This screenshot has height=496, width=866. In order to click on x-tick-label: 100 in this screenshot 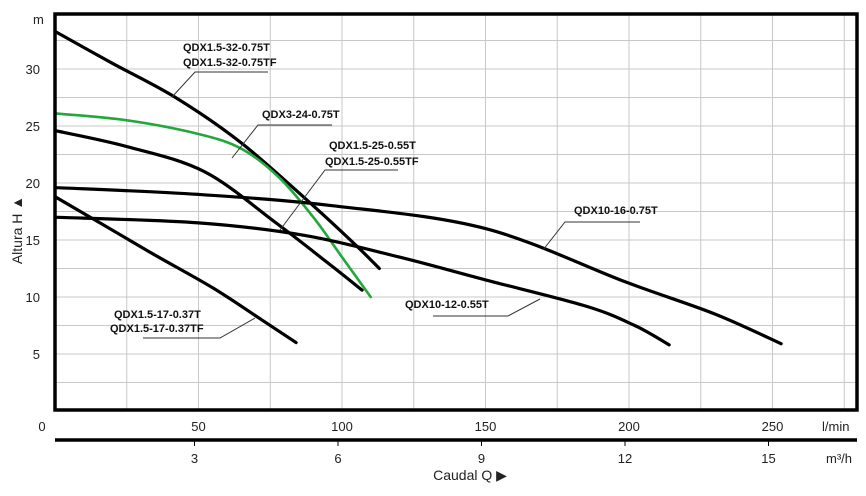, I will do `click(342, 426)`.